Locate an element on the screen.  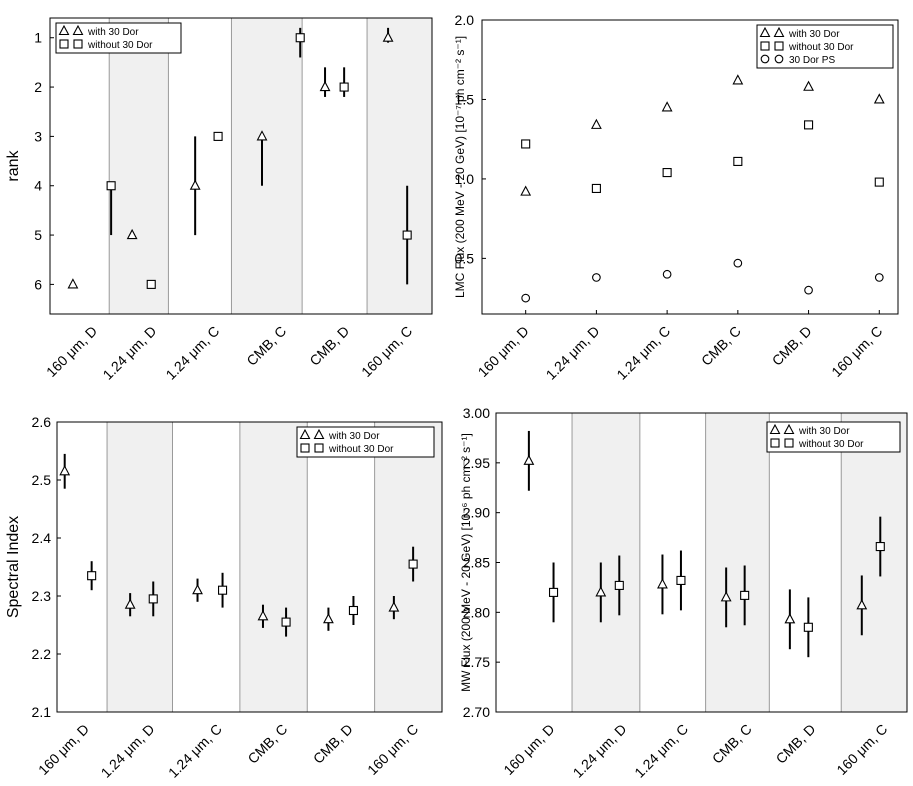
y-tick-label: 1 is located at coordinates (38, 38).